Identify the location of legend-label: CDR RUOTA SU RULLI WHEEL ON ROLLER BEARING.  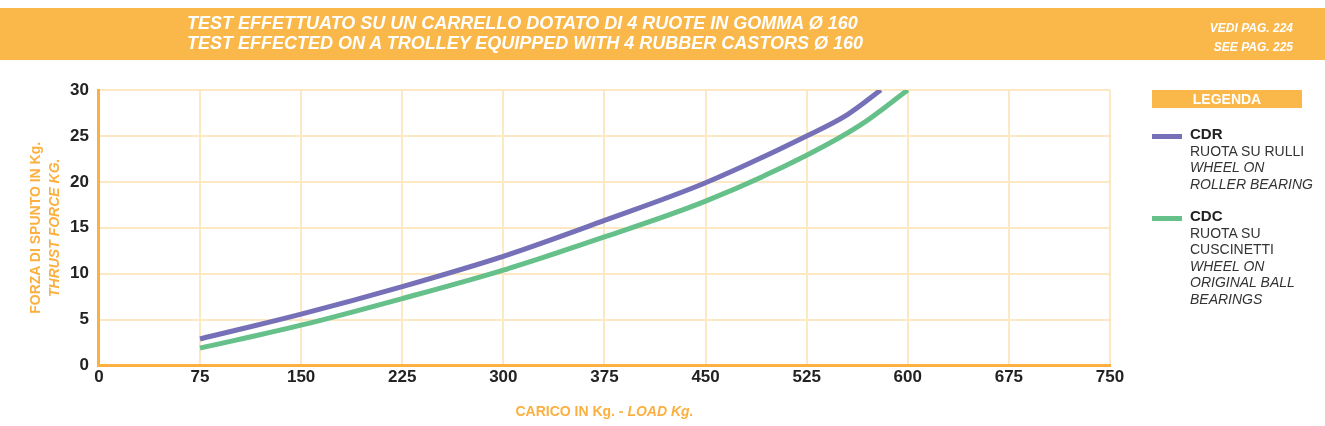
(1251, 158).